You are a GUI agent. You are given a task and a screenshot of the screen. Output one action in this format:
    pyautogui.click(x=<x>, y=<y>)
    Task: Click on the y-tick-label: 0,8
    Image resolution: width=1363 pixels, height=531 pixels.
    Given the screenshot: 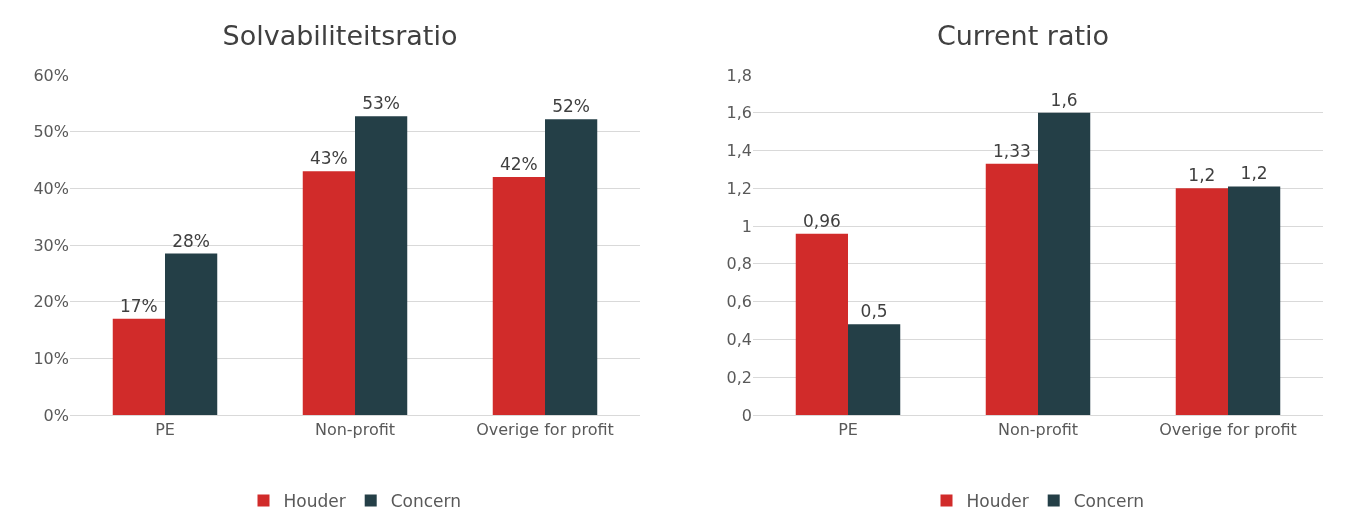 What is the action you would take?
    pyautogui.click(x=739, y=264)
    